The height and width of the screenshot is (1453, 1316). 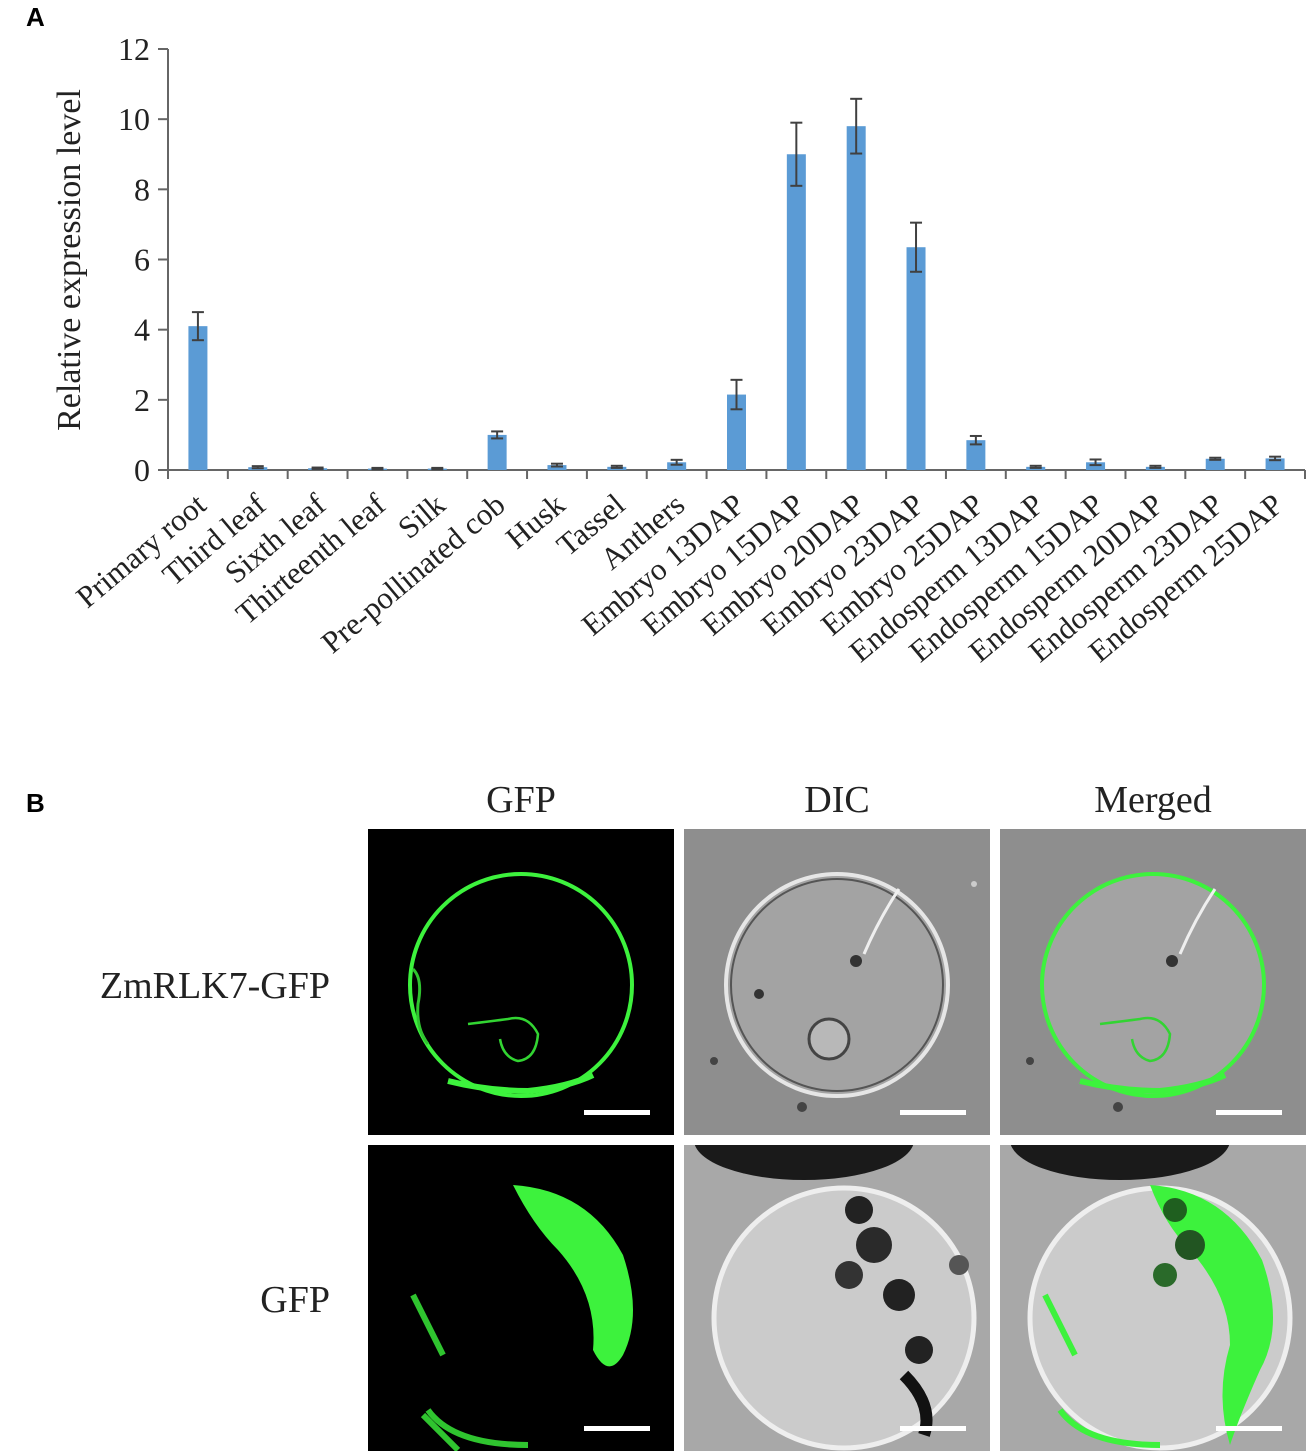 What do you see at coordinates (837, 982) in the screenshot?
I see `micrograph-zmrlk7-gfp-dic` at bounding box center [837, 982].